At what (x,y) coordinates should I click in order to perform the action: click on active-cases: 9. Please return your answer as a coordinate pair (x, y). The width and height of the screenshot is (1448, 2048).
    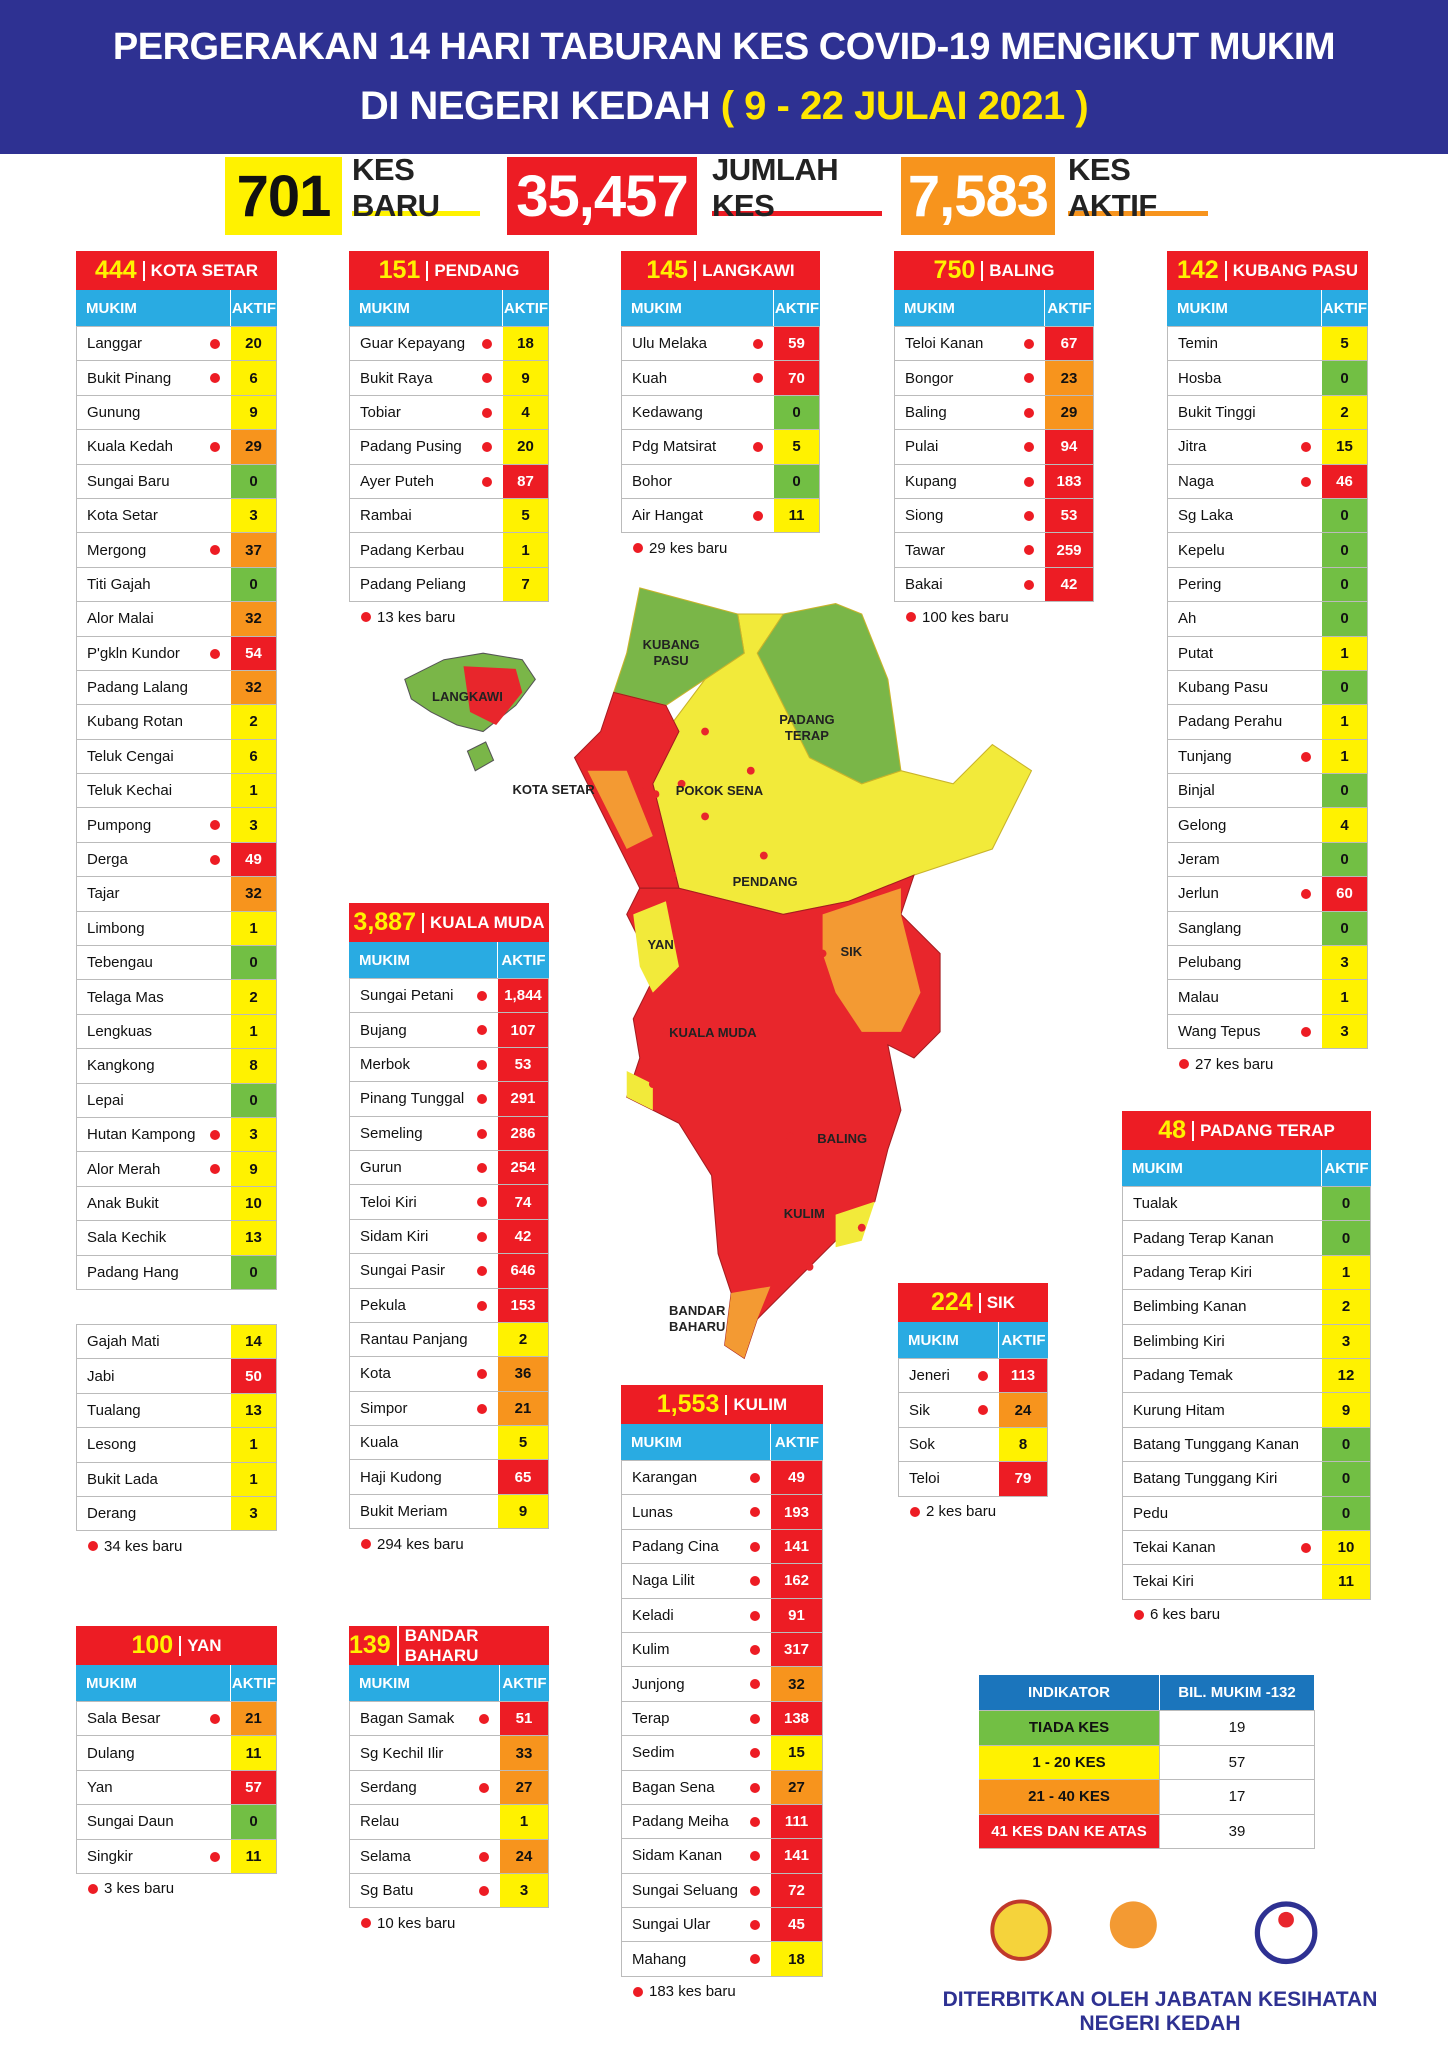
    Looking at the image, I should click on (523, 1511).